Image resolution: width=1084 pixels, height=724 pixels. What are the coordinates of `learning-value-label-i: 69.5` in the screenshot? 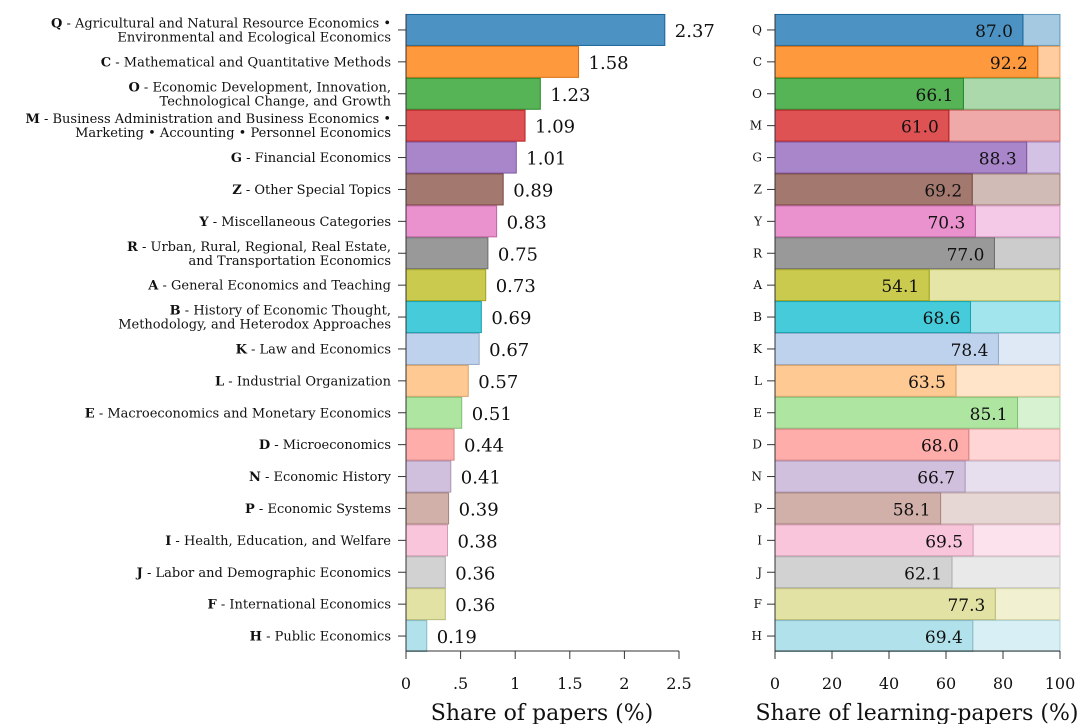 It's located at (944, 542).